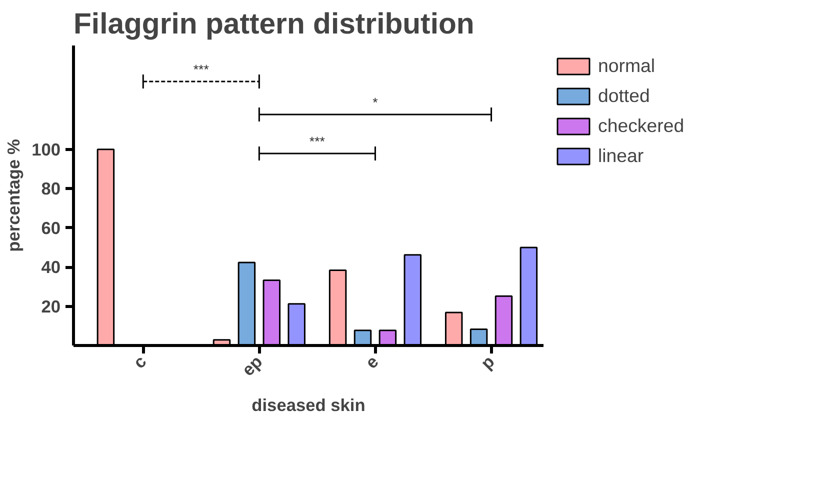 This screenshot has height=500, width=817. What do you see at coordinates (51, 188) in the screenshot?
I see `y-tick-label: 80` at bounding box center [51, 188].